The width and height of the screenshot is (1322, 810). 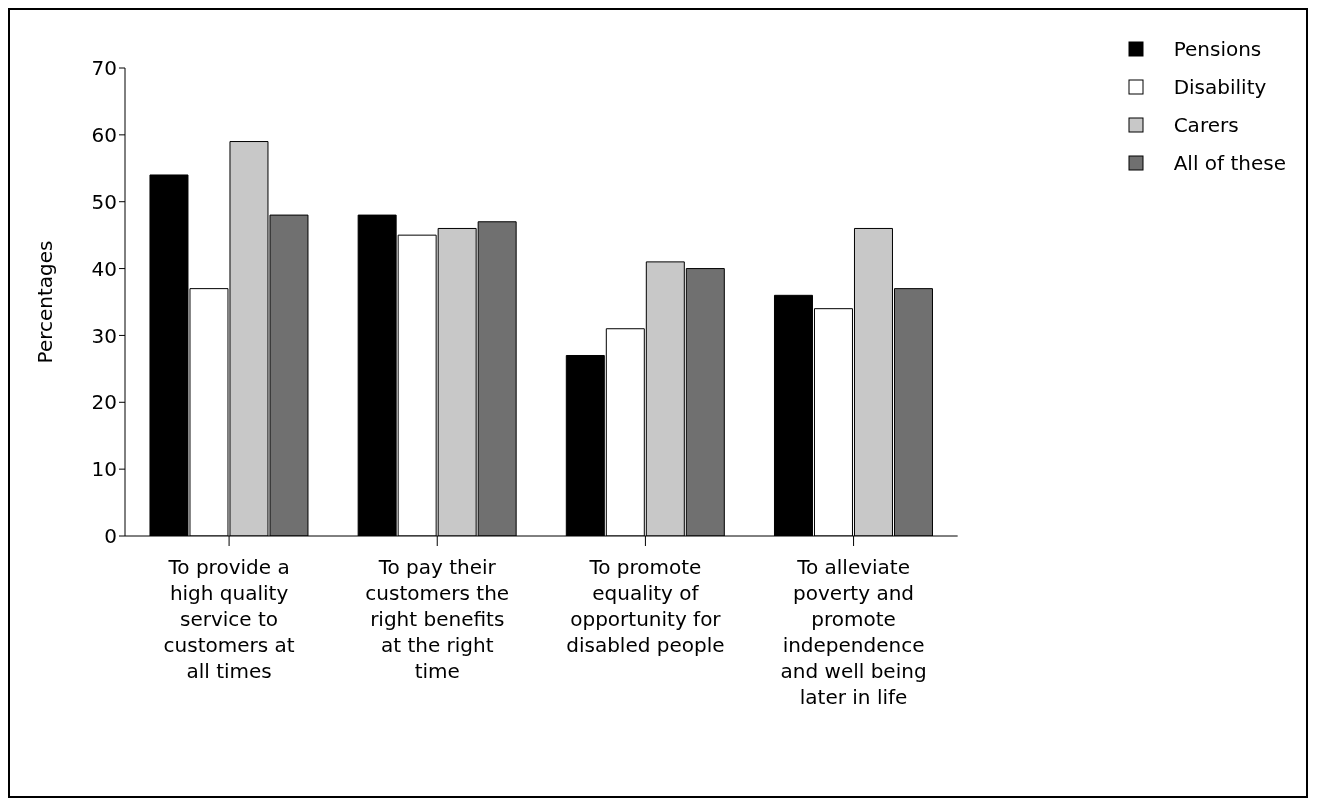 What do you see at coordinates (104, 134) in the screenshot?
I see `y-tick-label: 60` at bounding box center [104, 134].